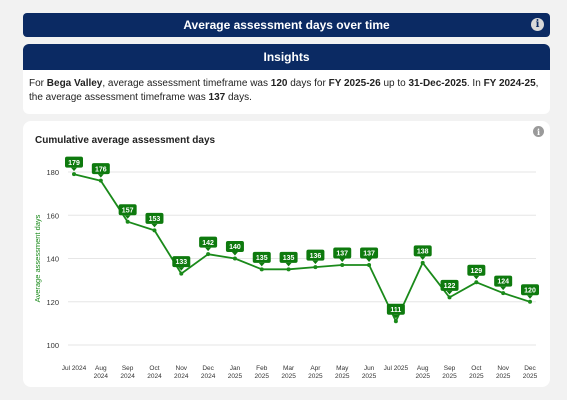  I want to click on data-label: 111, so click(395, 310).